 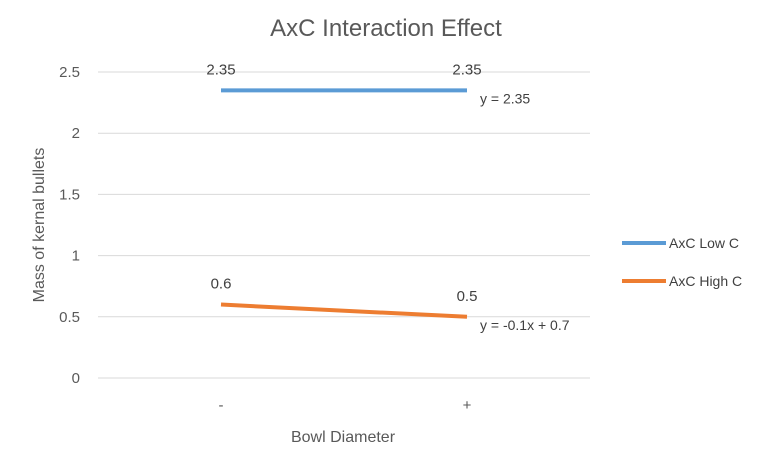 What do you see at coordinates (682, 262) in the screenshot?
I see `legend: AxC Low C AxC High C` at bounding box center [682, 262].